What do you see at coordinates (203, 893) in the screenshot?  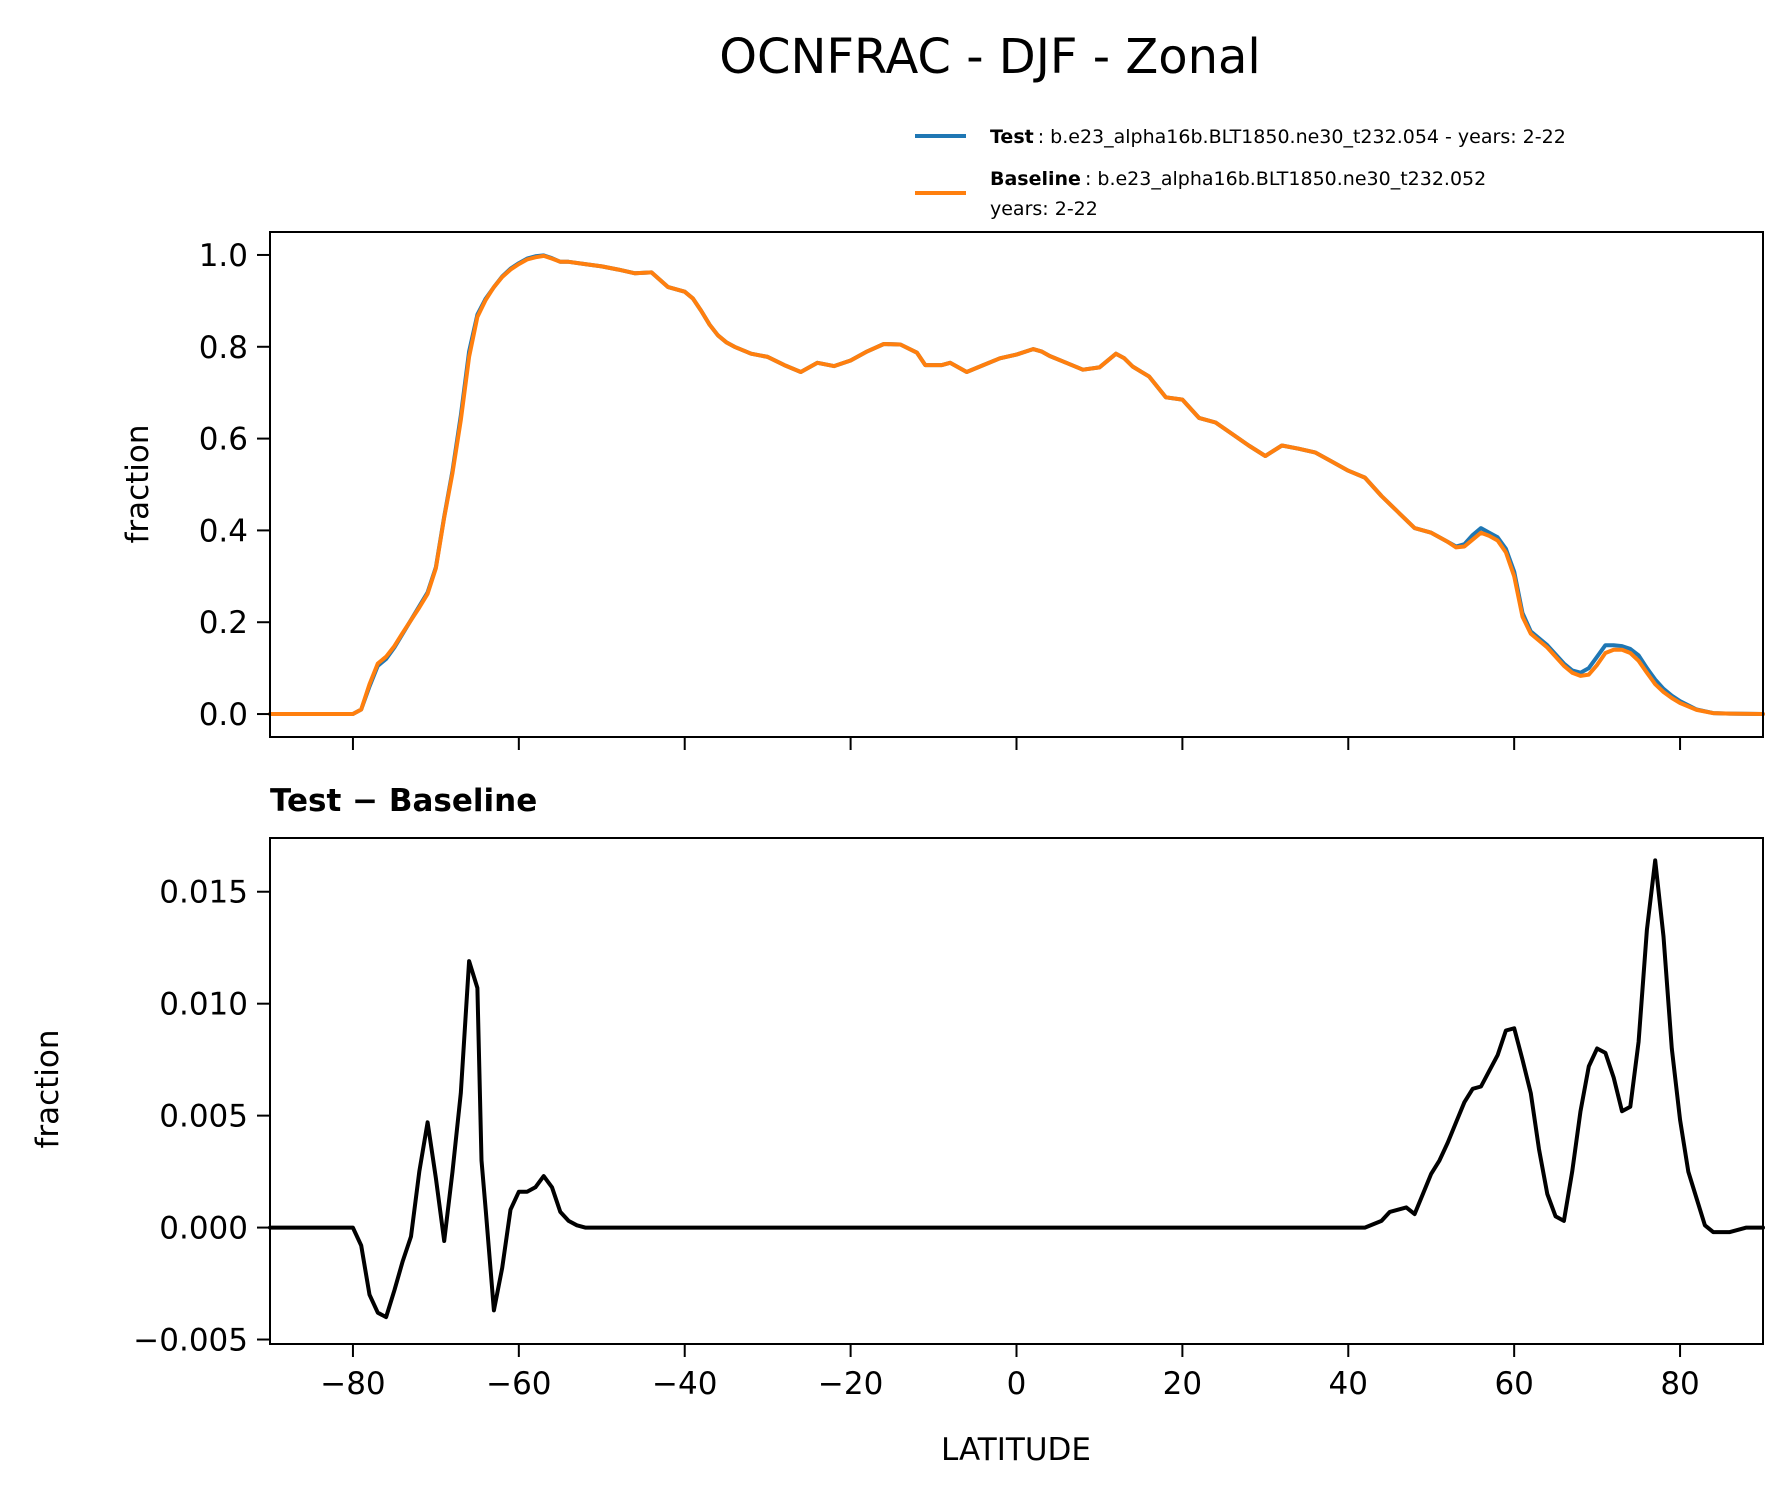 I see `bottom-y-tick-label: 0.015` at bounding box center [203, 893].